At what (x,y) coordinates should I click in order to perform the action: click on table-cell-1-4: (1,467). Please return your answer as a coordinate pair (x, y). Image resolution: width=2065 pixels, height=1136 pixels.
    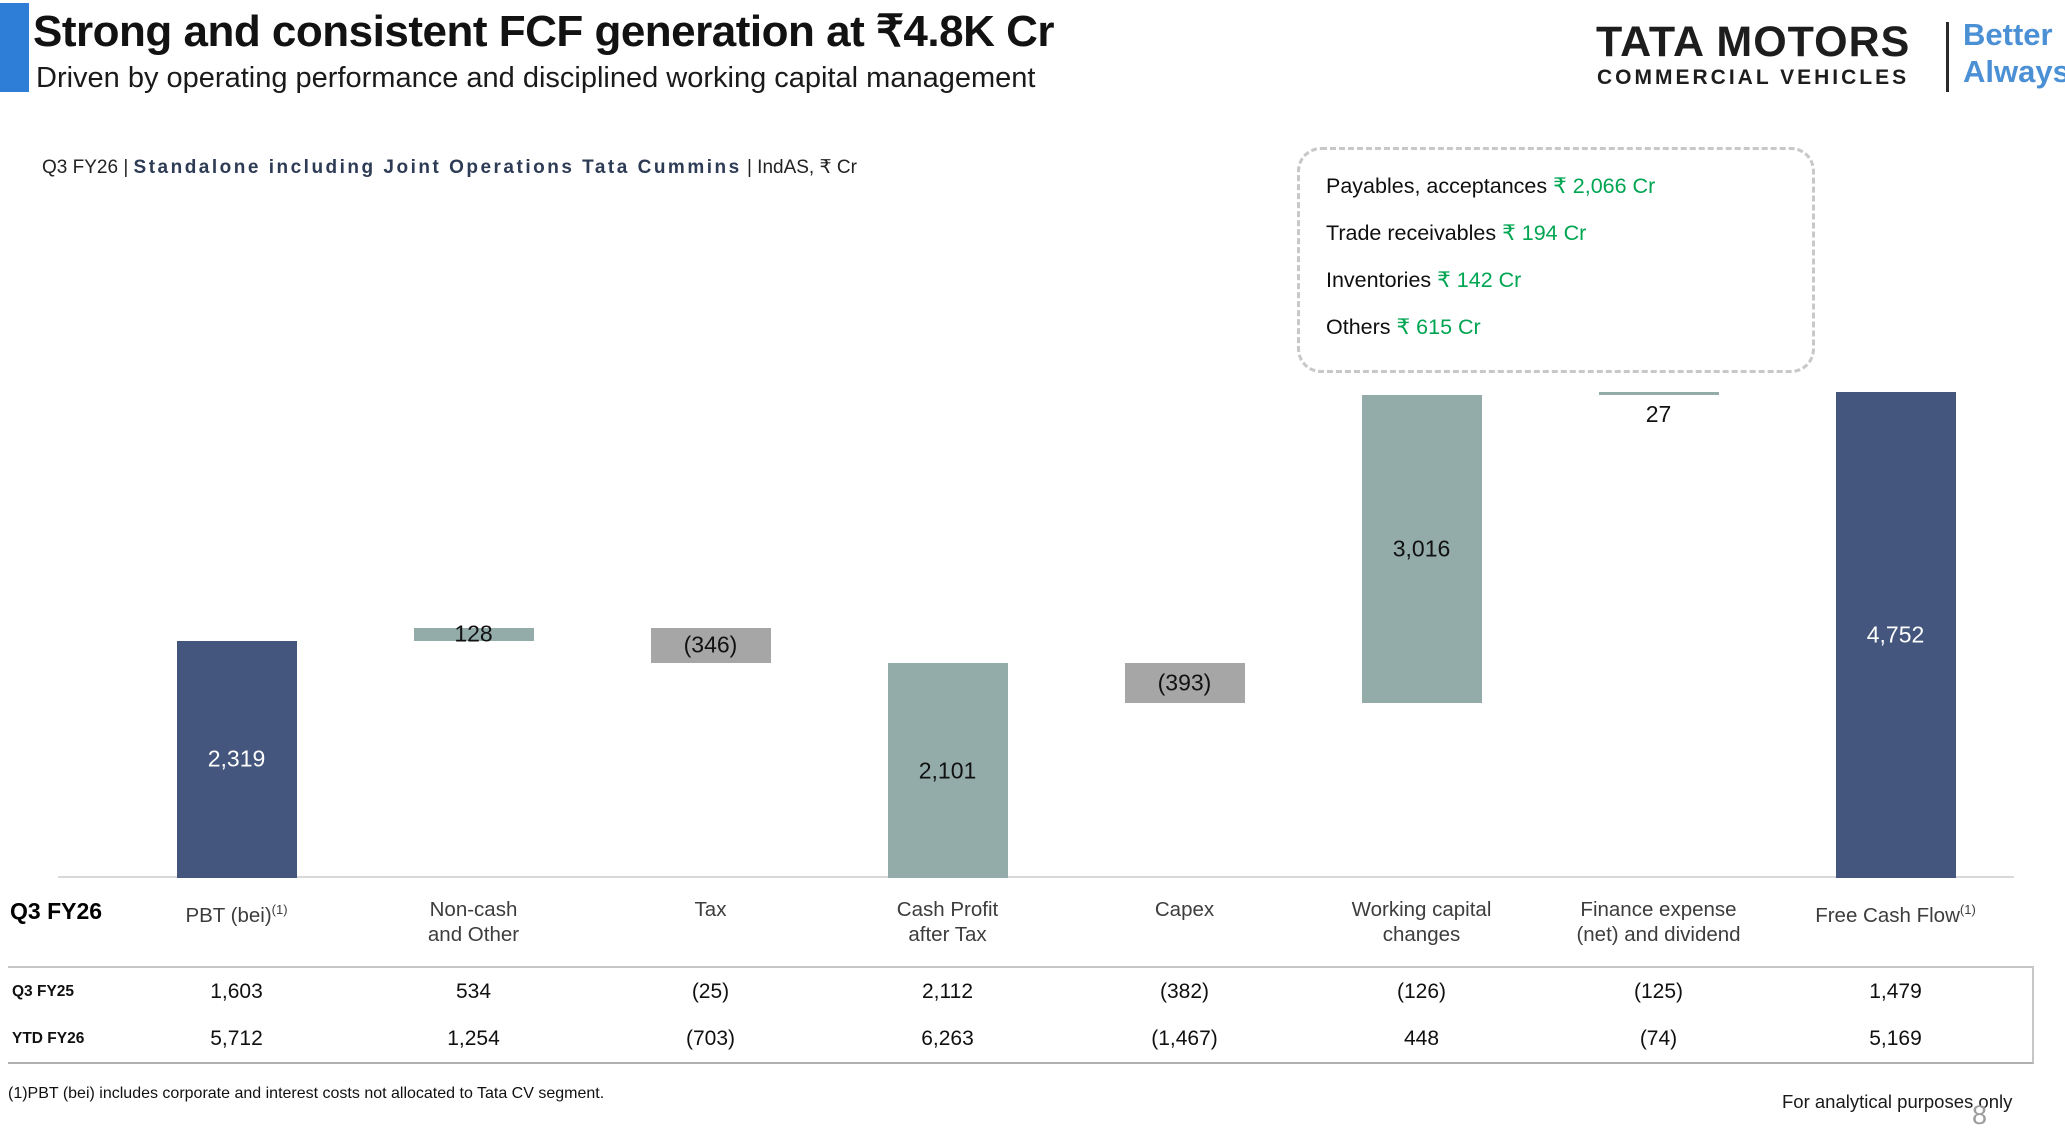
    Looking at the image, I should click on (1184, 1038).